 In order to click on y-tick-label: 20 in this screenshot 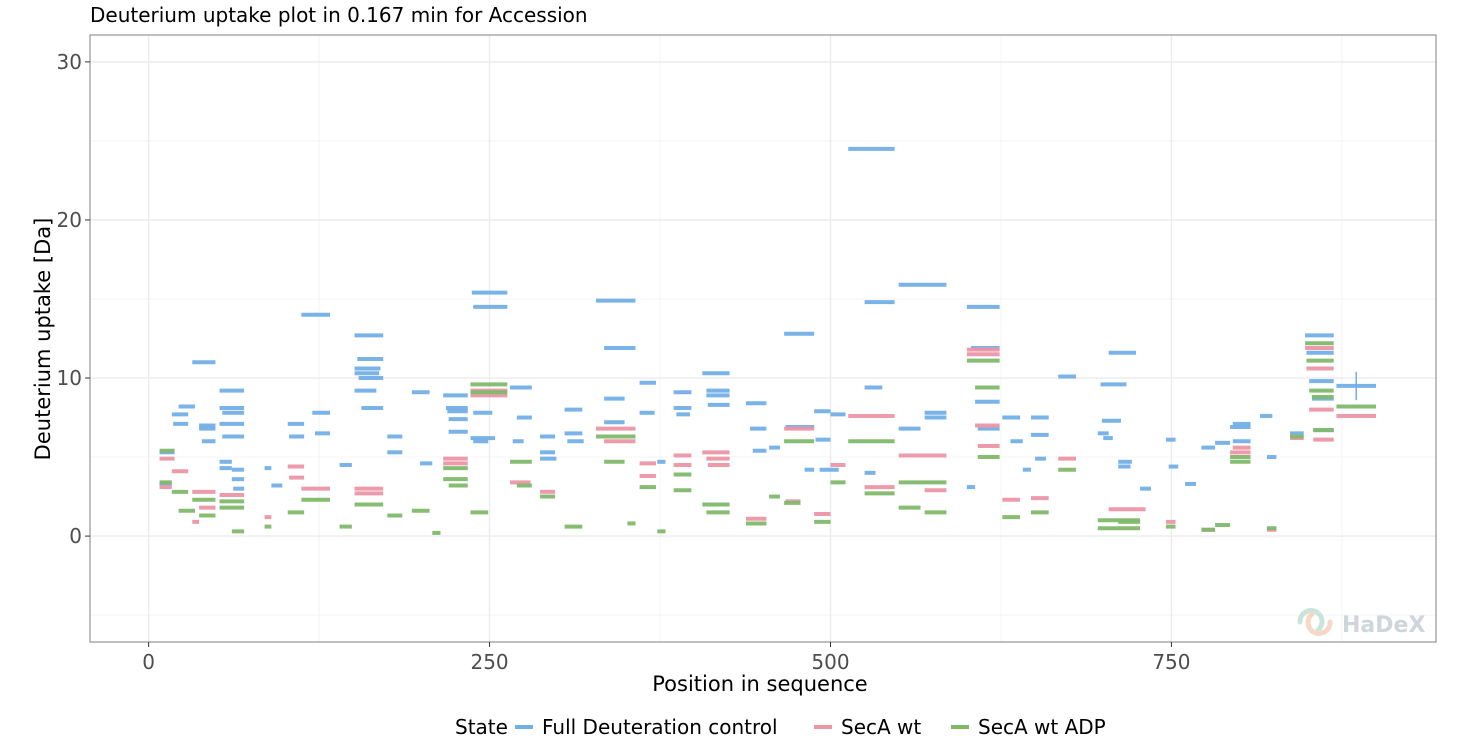, I will do `click(69, 220)`.